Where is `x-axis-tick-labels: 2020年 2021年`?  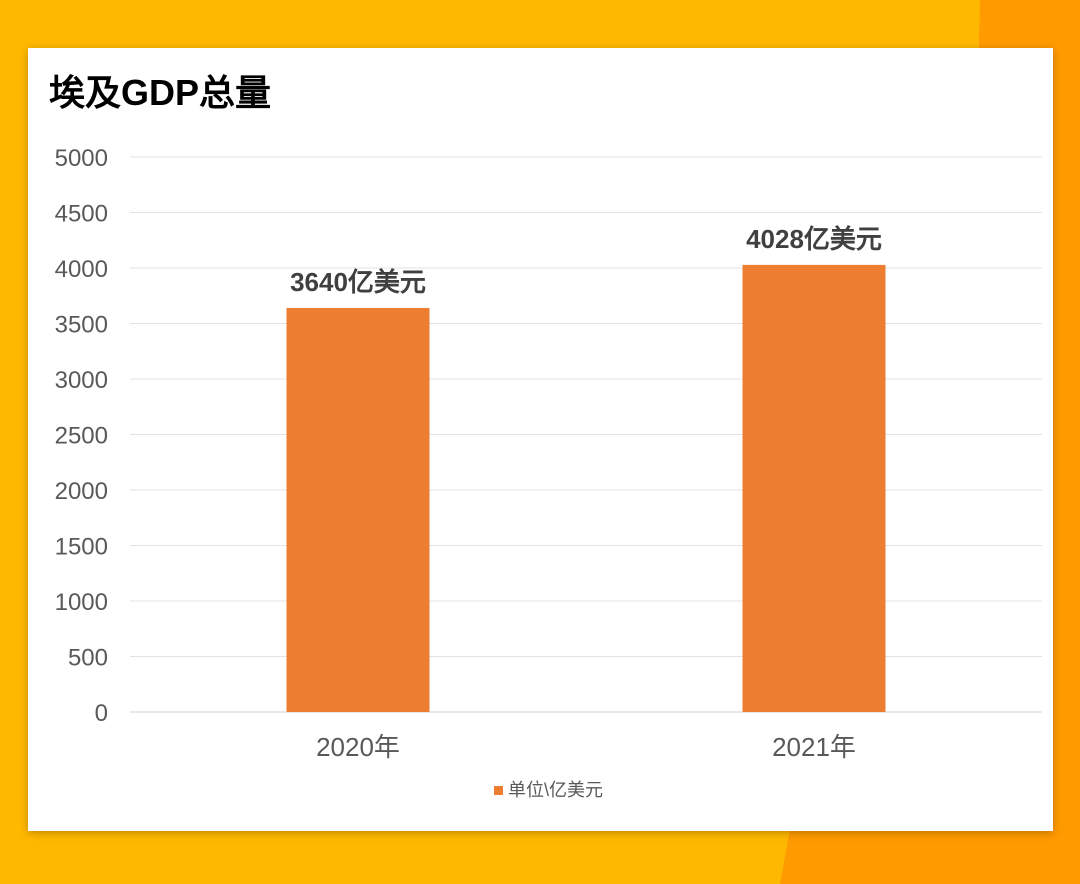
x-axis-tick-labels: 2020年 2021年 is located at coordinates (586, 747).